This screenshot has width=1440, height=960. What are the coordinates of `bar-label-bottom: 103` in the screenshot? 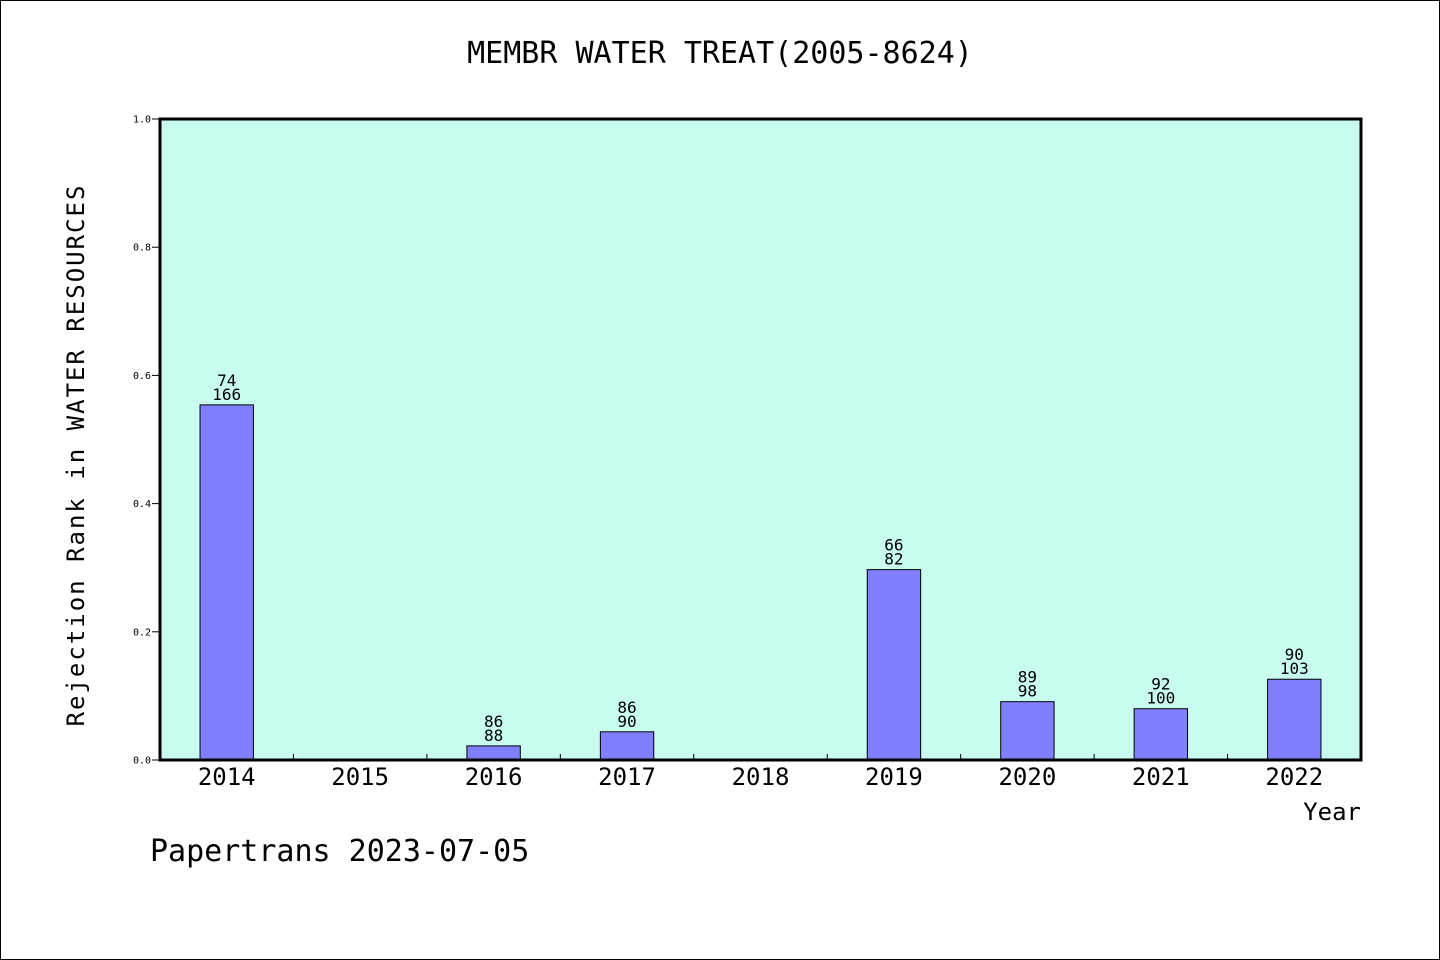 It's located at (1294, 668).